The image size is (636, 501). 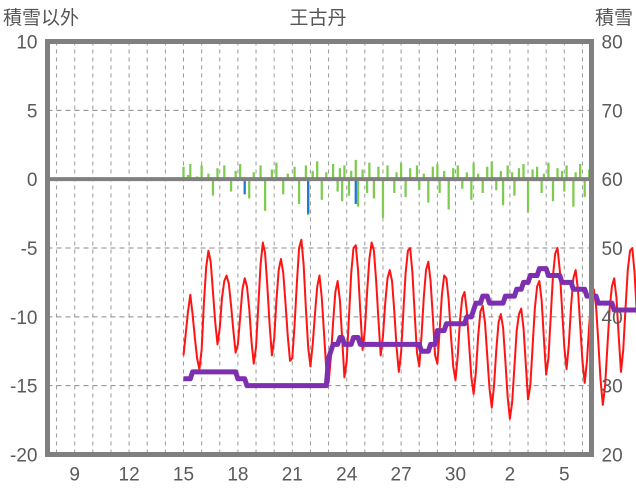 I want to click on right-tick-label: 50, so click(x=612, y=249).